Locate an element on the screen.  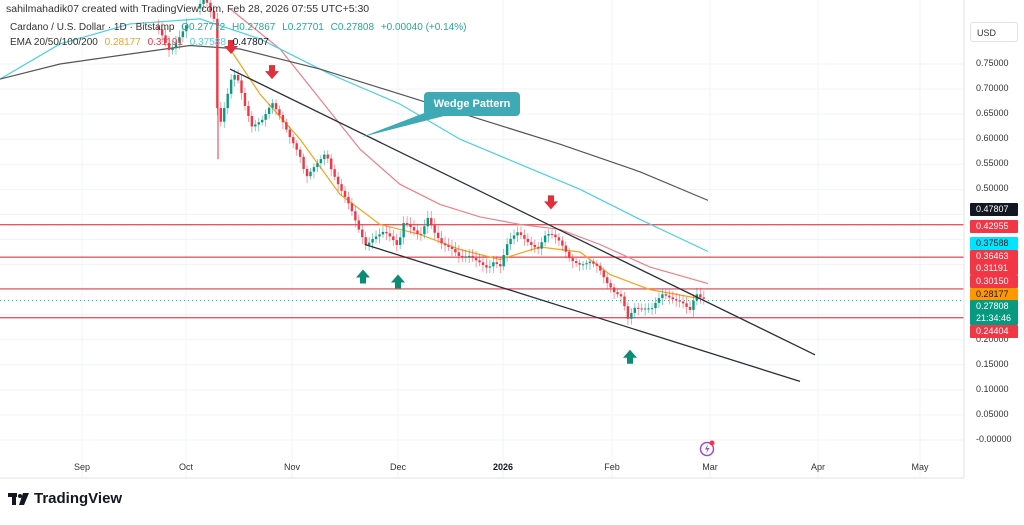
ema50-tag: 0.31191 is located at coordinates (994, 268).